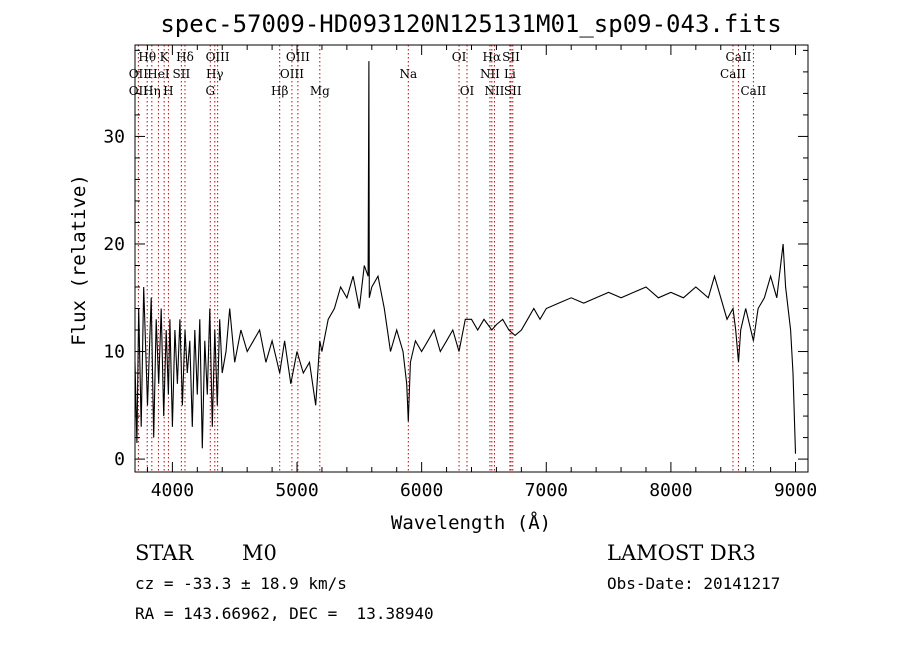  I want to click on y-tick-label: 30, so click(114, 136).